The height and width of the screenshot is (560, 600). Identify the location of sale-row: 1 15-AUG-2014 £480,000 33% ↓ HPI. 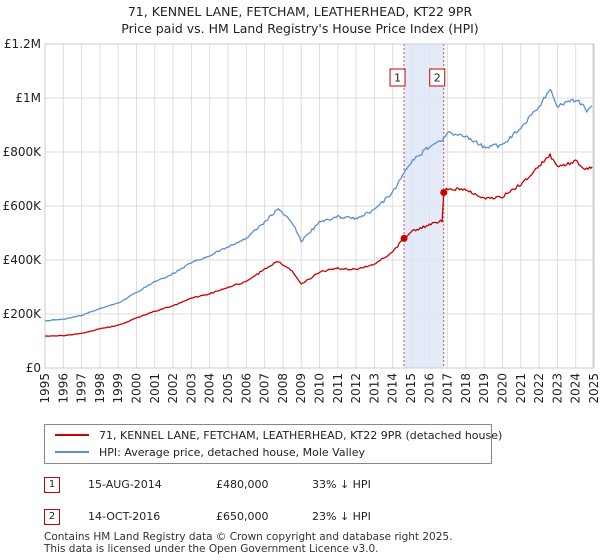
(304, 486).